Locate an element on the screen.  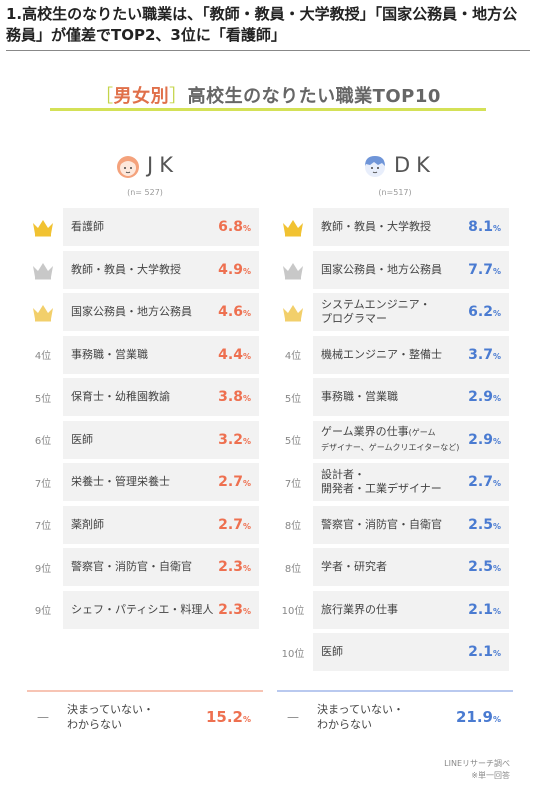
answer-type-note: ※単一回答 is located at coordinates (490, 775).